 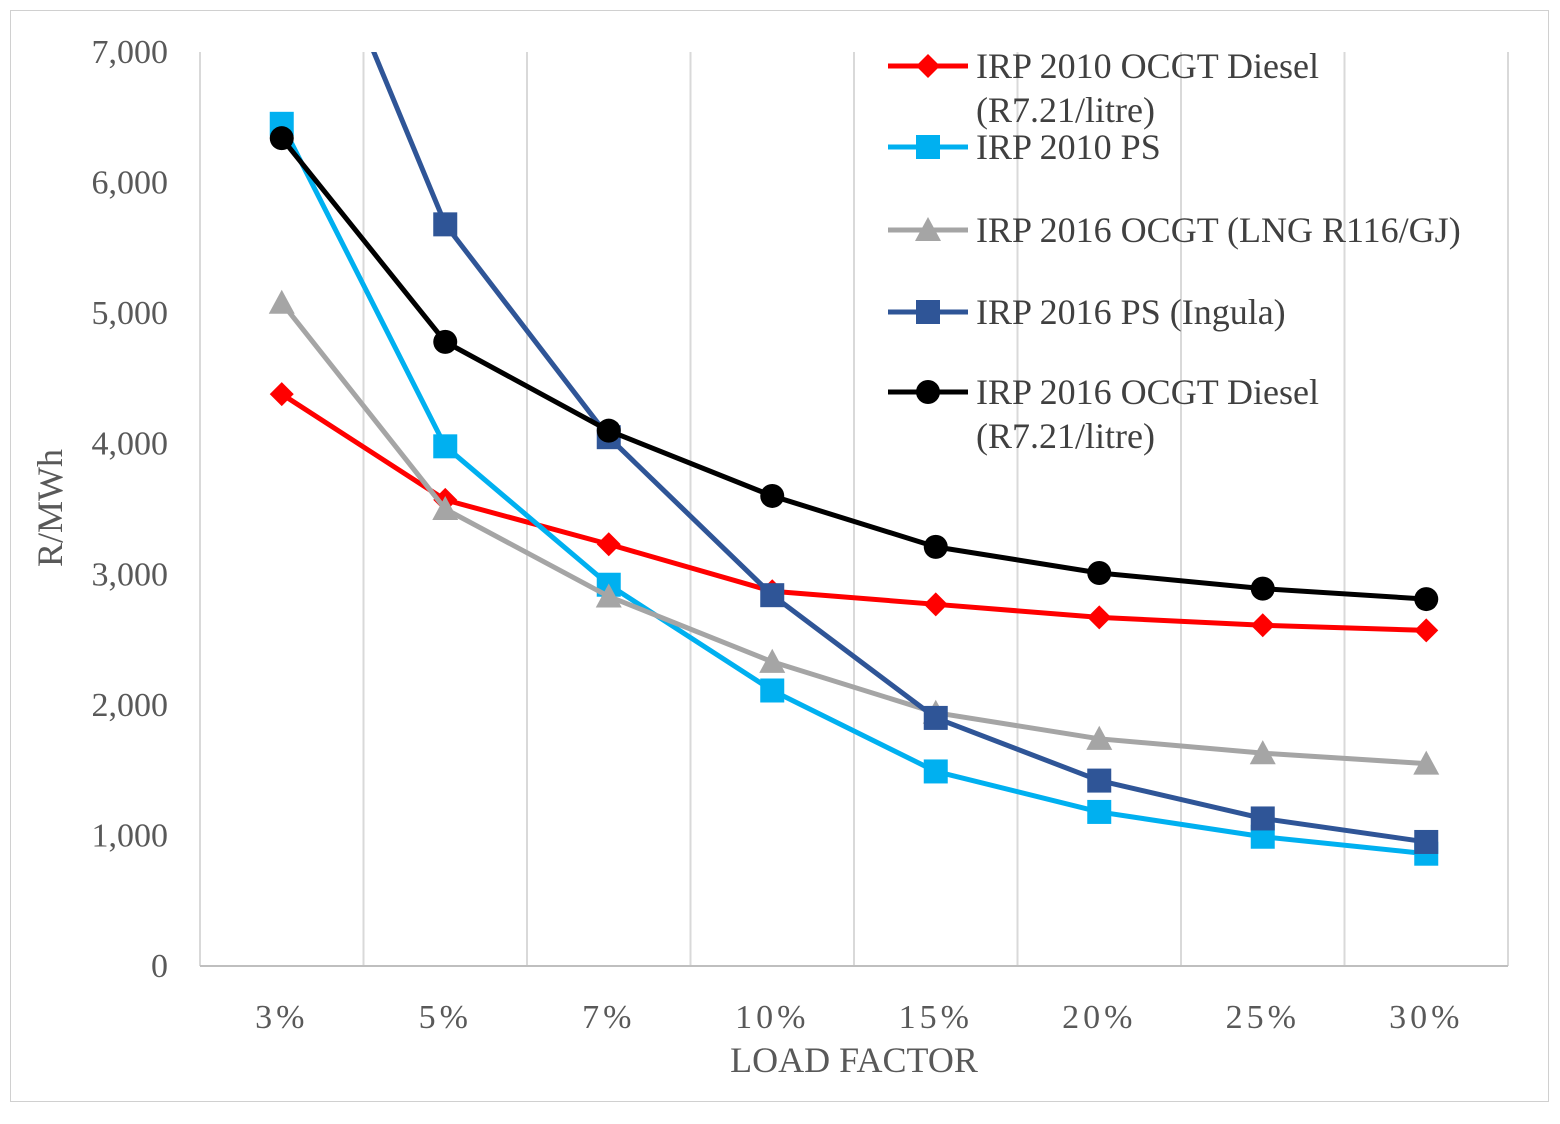 What do you see at coordinates (130, 313) in the screenshot?
I see `y-tick-label: 5,000` at bounding box center [130, 313].